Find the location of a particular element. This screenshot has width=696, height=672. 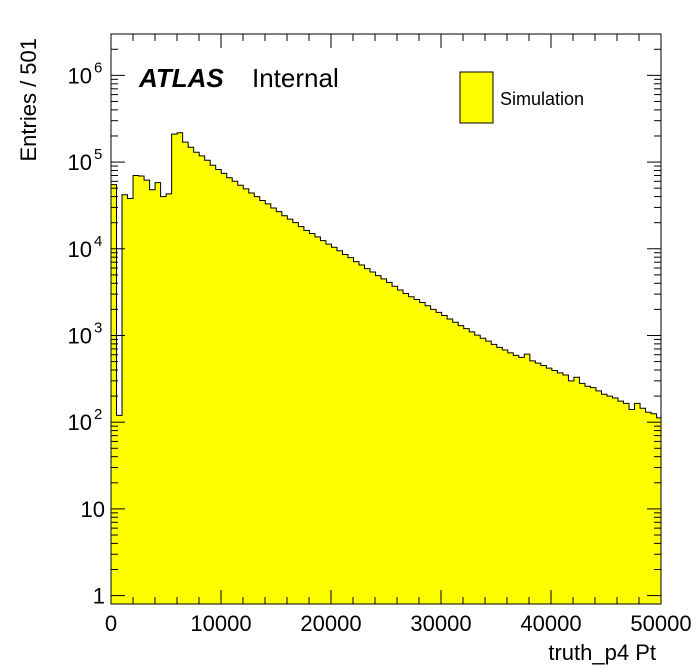

x-tick-label: 40000 is located at coordinates (550, 623).